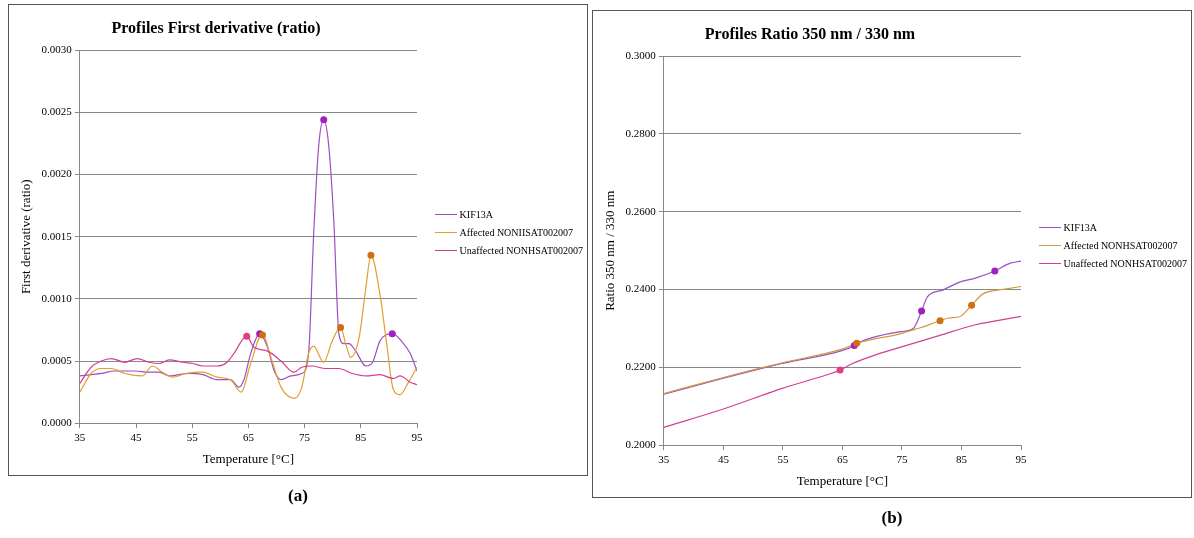 The image size is (1194, 538). I want to click on y-tick-label: 0.2600, so click(641, 210).